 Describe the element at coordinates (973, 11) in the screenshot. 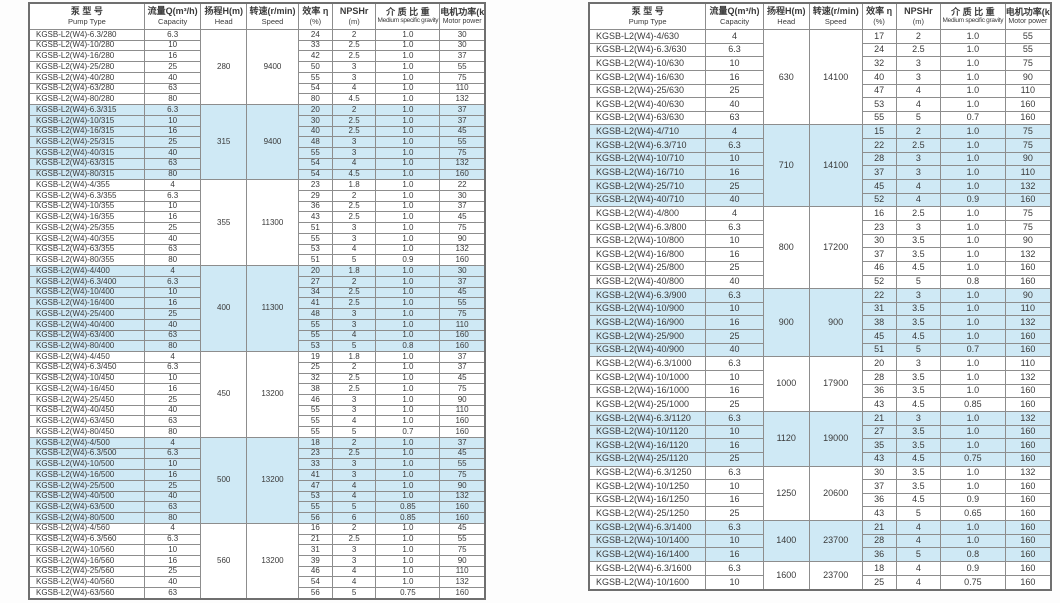

I see `column-header-zh: 介 质 比 重` at that location.